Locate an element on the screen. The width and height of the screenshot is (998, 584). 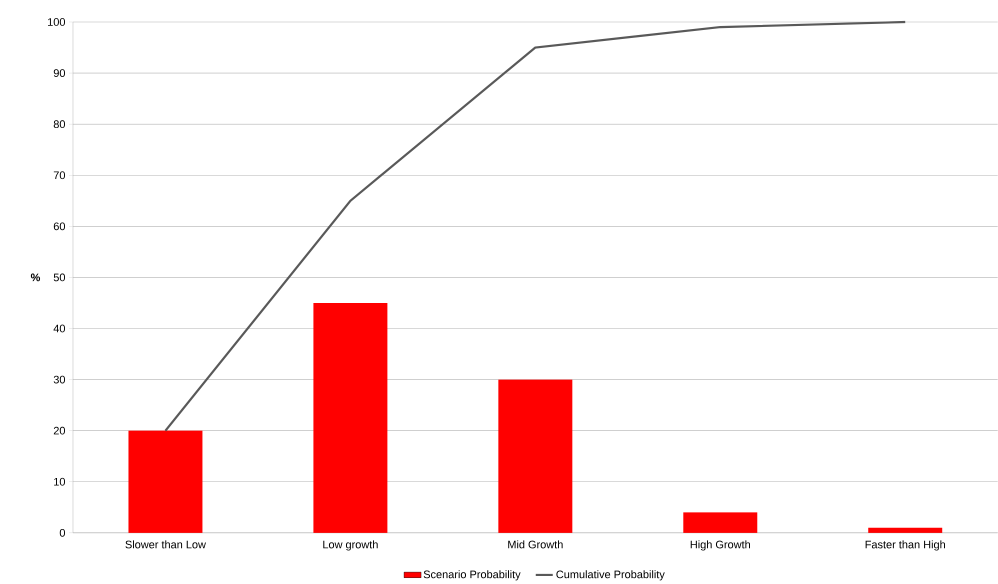
y-tick-label: 0 is located at coordinates (63, 533).